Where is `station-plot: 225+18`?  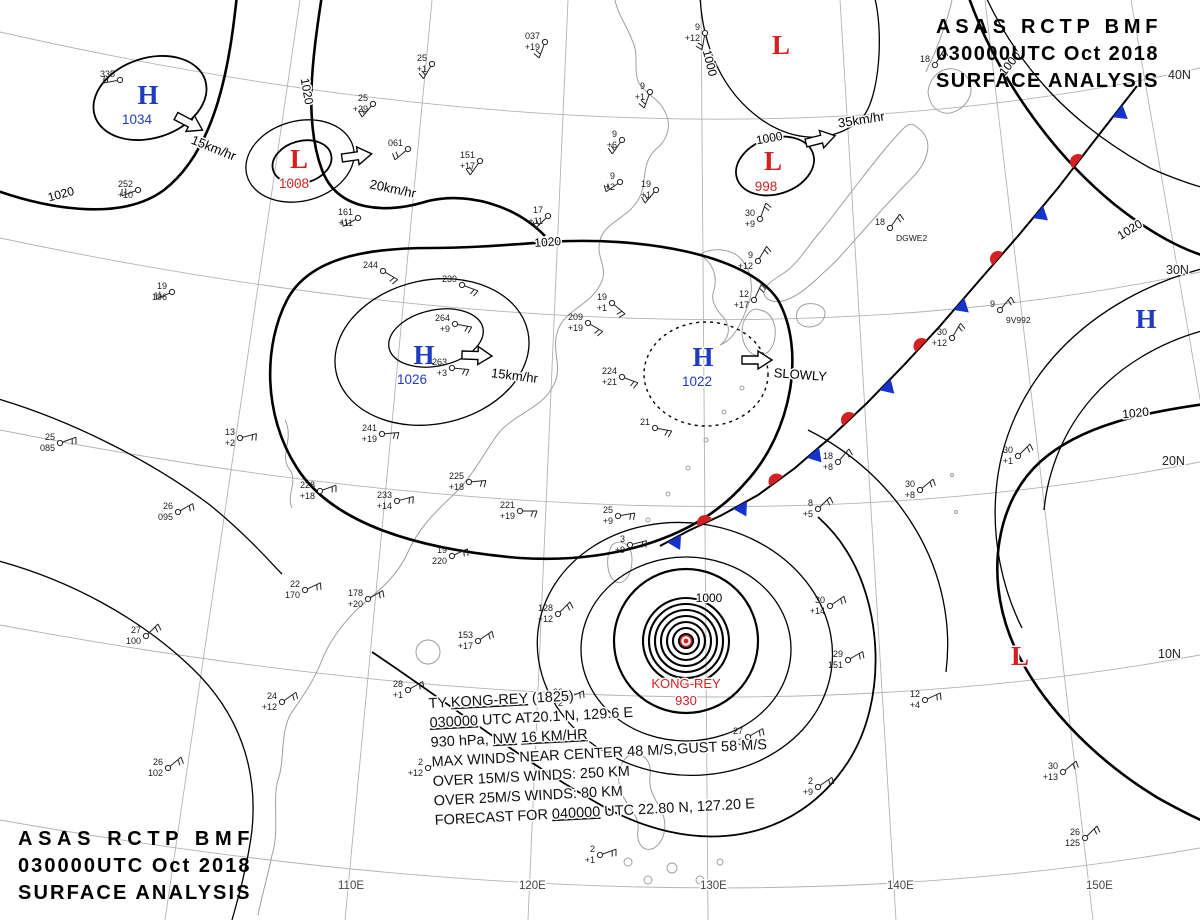 station-plot: 225+18 is located at coordinates (468, 481).